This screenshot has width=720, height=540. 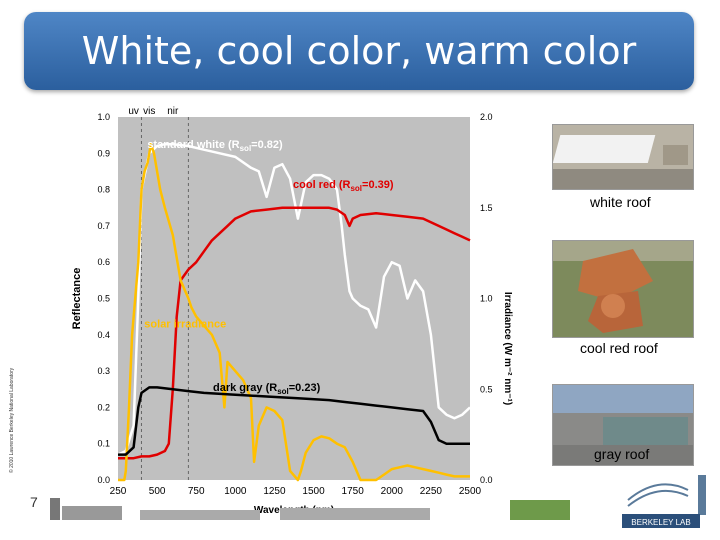 What do you see at coordinates (470, 491) in the screenshot?
I see `x-tick-label-9: 2500` at bounding box center [470, 491].